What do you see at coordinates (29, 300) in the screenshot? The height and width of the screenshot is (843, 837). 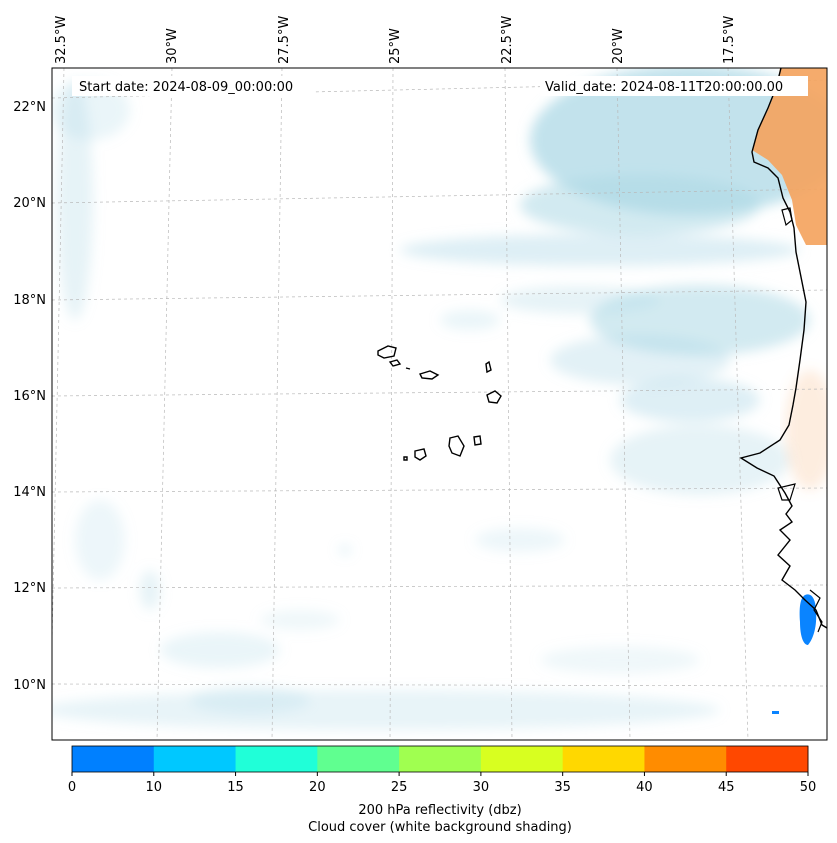 I see `lat-label: 18°N` at bounding box center [29, 300].